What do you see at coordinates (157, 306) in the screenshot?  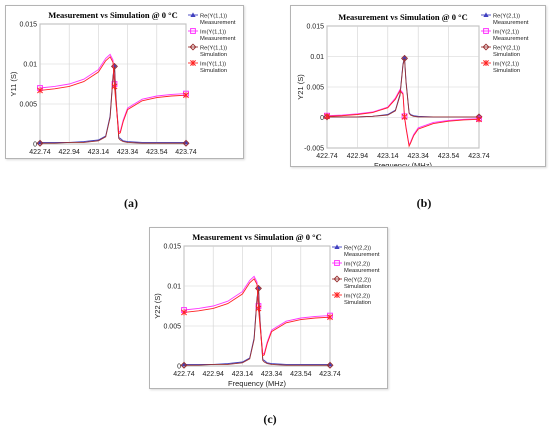 I see `y-axis-label: Y22 (S)` at bounding box center [157, 306].